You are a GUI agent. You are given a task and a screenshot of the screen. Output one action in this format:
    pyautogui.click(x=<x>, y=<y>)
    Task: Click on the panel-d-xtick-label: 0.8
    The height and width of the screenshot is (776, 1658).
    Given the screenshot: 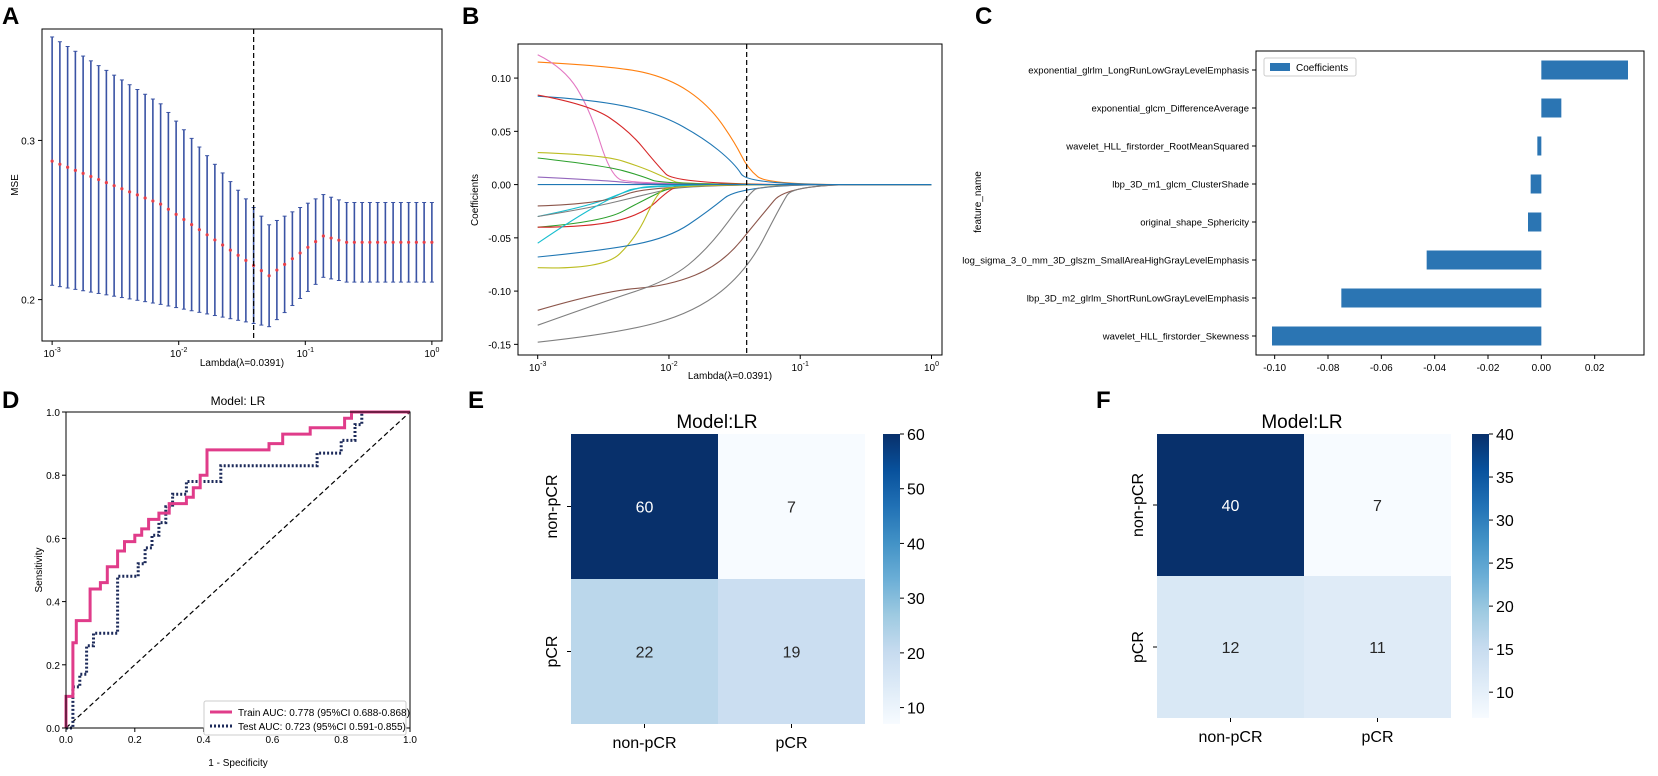 What is the action you would take?
    pyautogui.click(x=341, y=740)
    